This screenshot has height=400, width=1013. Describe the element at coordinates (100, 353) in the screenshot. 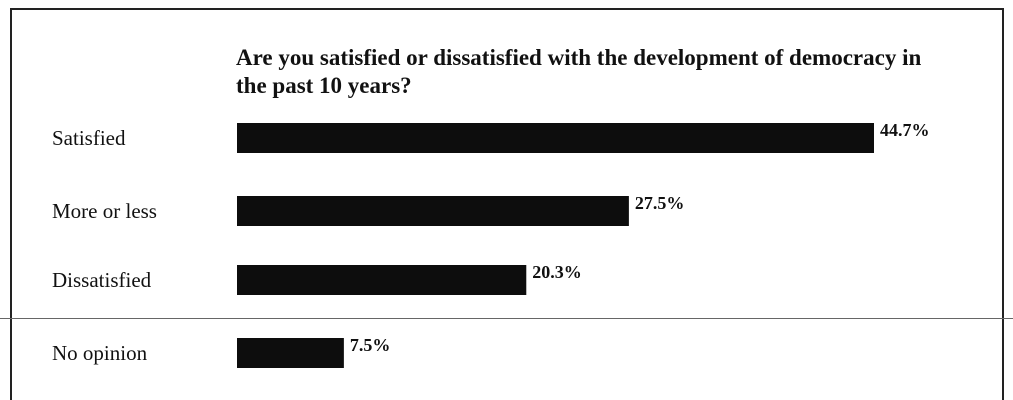

I see `category-label-no-opinion: No opinion` at that location.